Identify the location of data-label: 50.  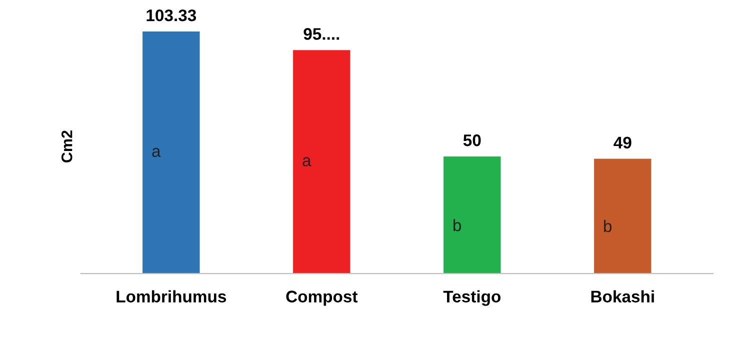
(472, 140).